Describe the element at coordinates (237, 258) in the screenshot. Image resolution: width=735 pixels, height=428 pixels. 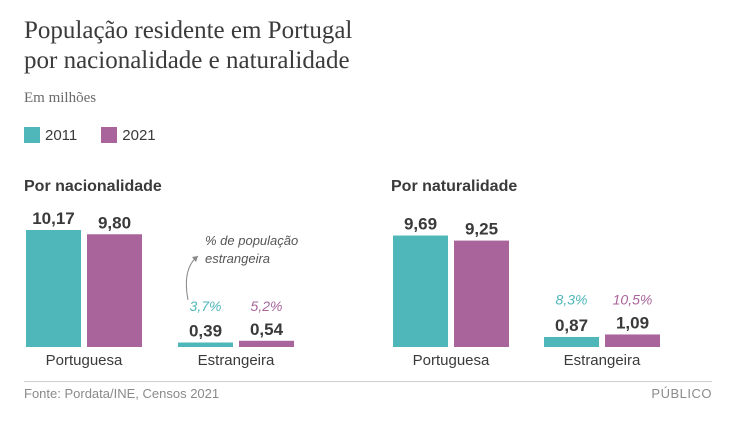
I see `annotation-line-2: estrangeira` at that location.